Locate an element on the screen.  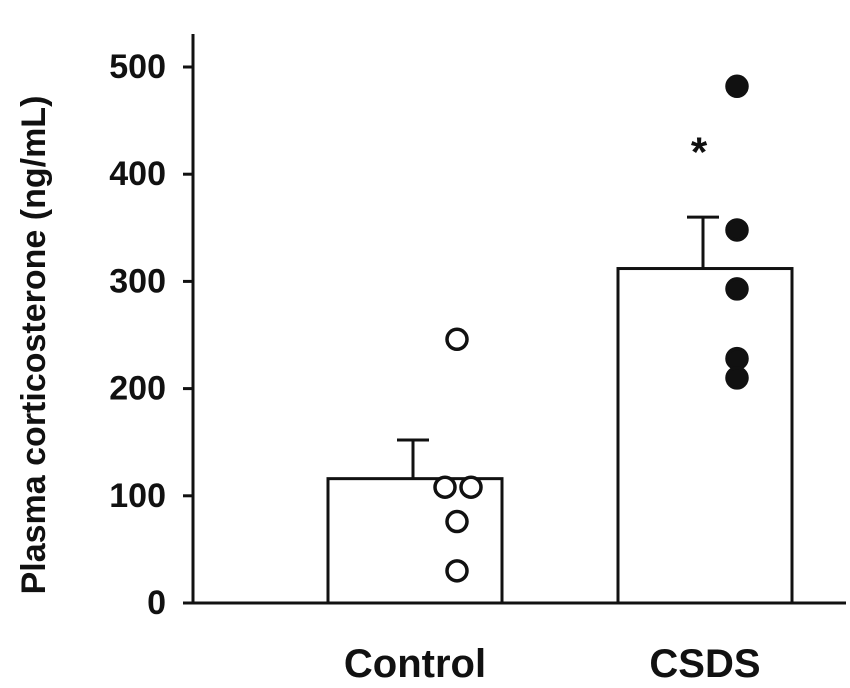
y-tick-label: 100 is located at coordinates (137, 496).